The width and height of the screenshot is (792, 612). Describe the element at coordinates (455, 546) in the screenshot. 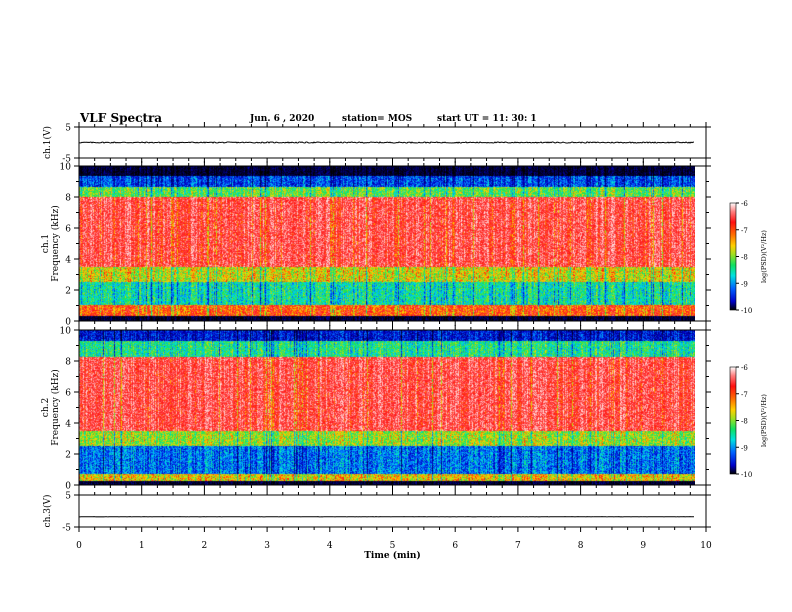

I see `x-tick-label: 6` at that location.